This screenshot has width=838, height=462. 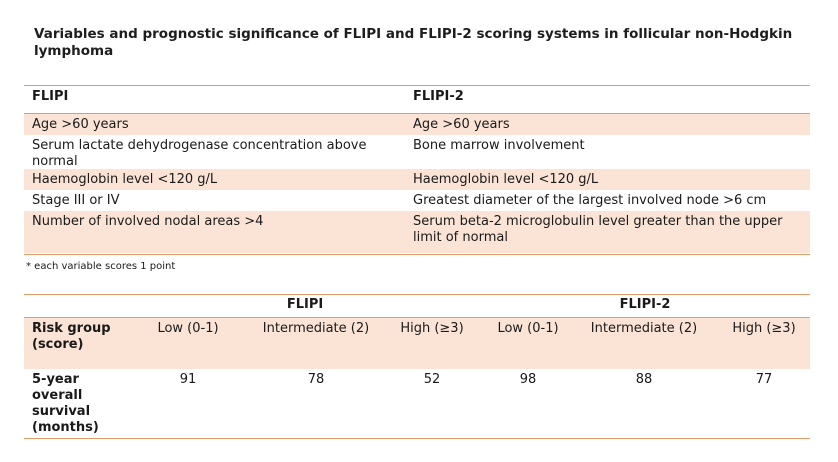 What do you see at coordinates (71, 336) in the screenshot?
I see `risk-group-label: Risk group (score)` at bounding box center [71, 336].